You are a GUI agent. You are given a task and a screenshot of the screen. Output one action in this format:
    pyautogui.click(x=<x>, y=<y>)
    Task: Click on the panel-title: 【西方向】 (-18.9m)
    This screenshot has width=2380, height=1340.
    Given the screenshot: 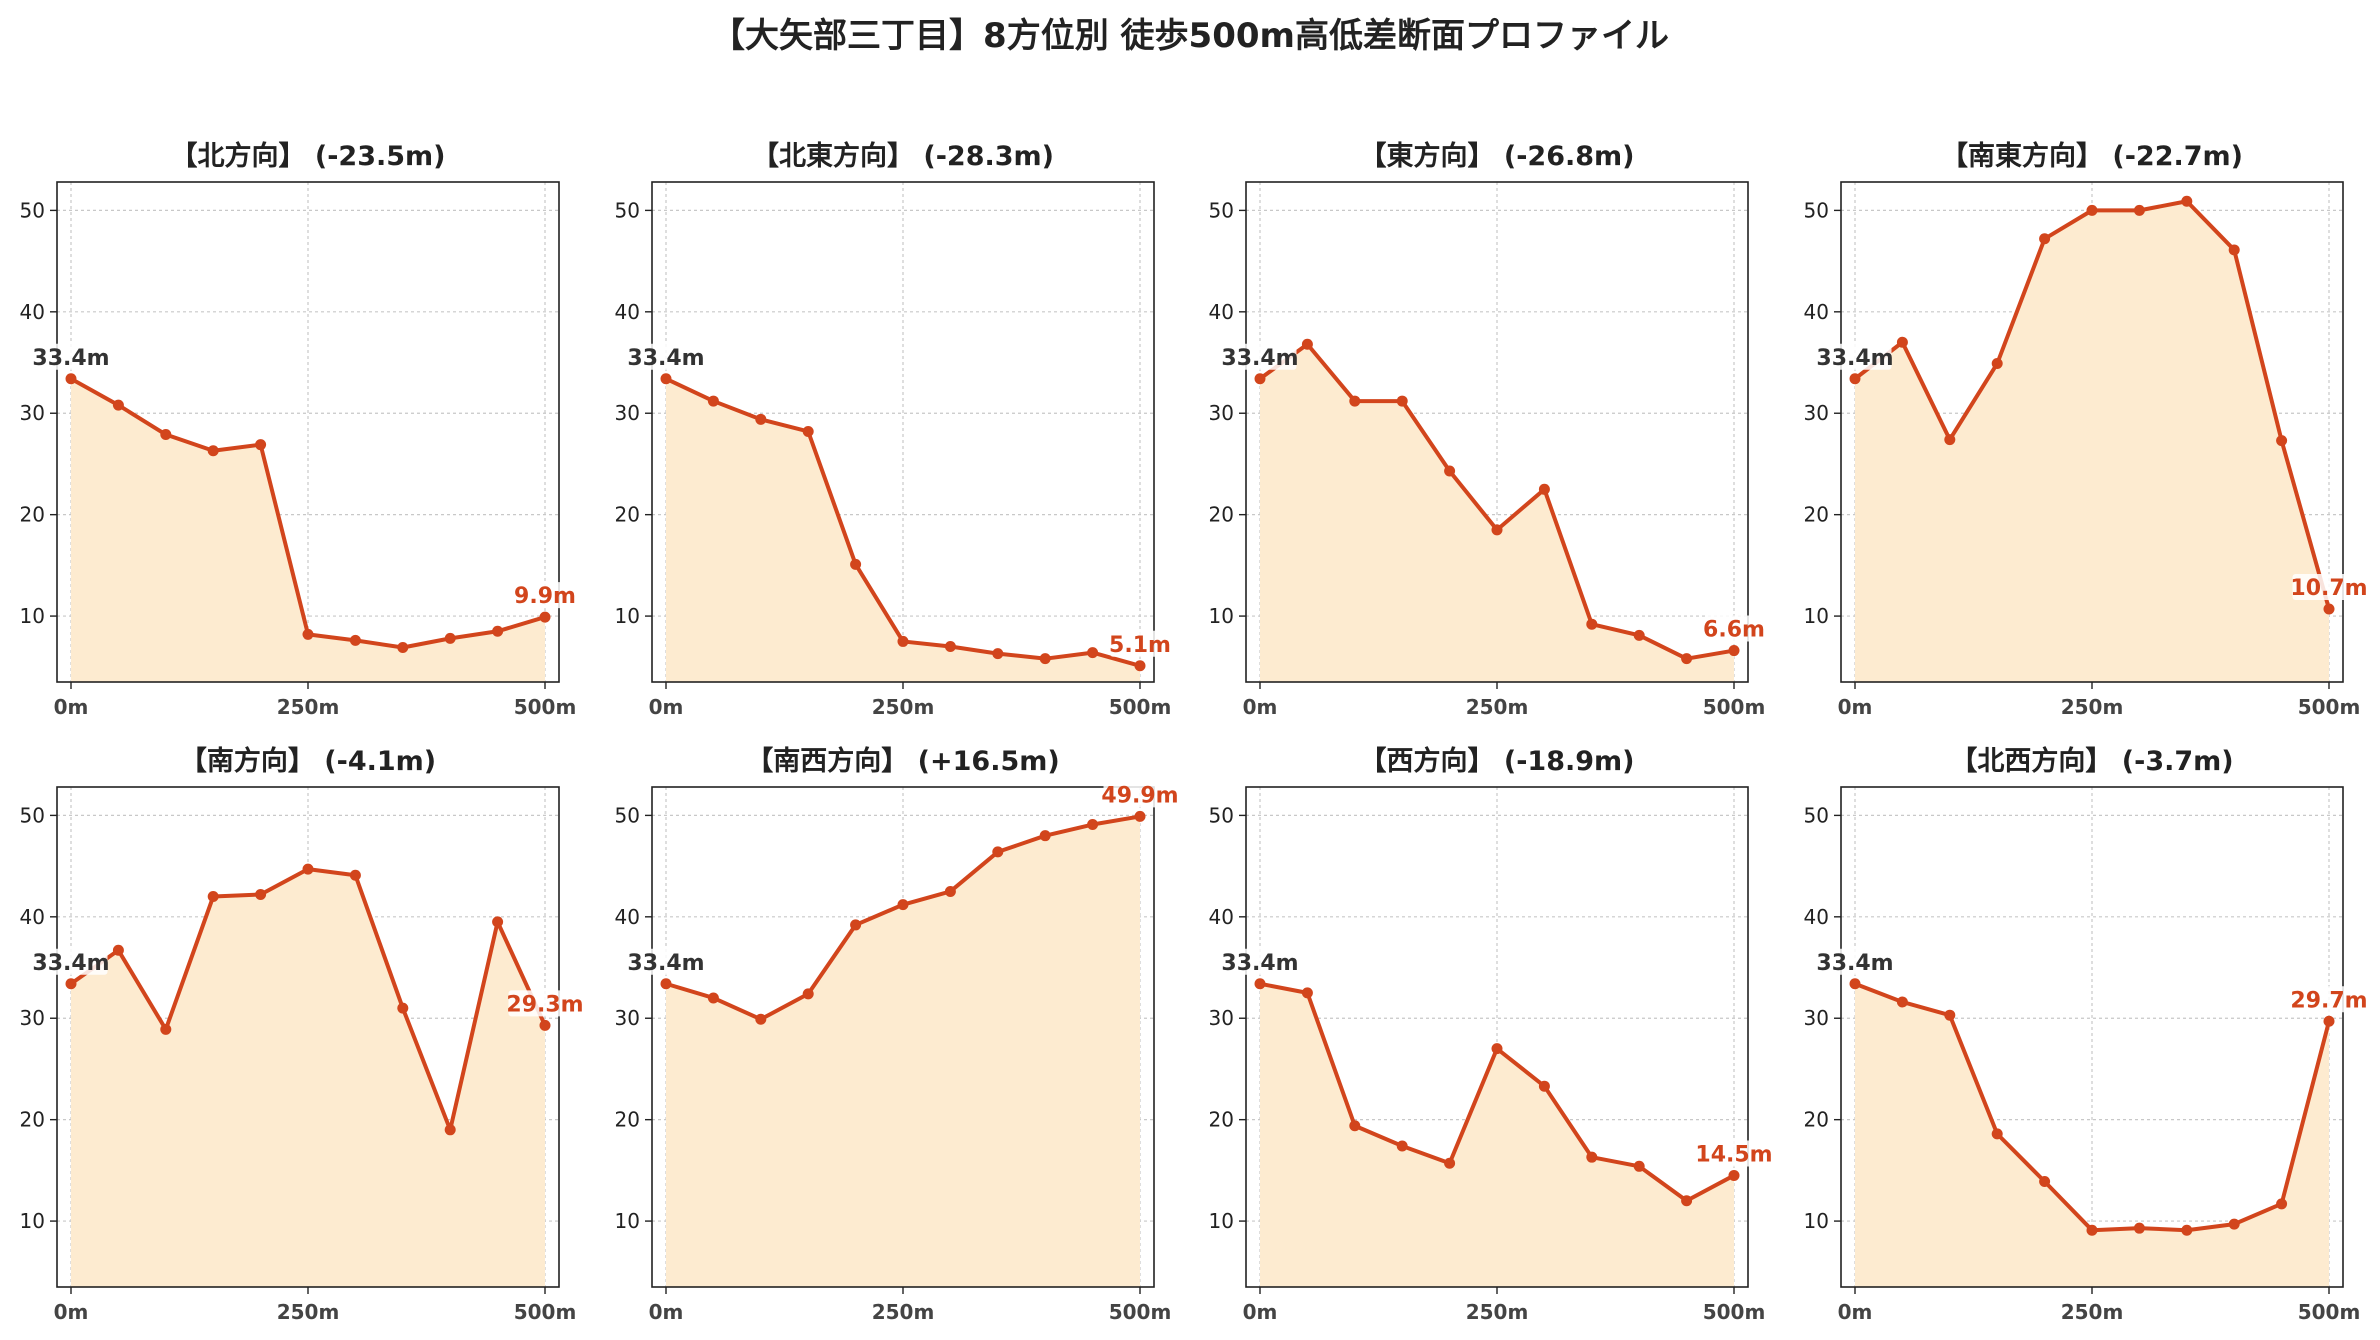 What is the action you would take?
    pyautogui.click(x=1496, y=761)
    